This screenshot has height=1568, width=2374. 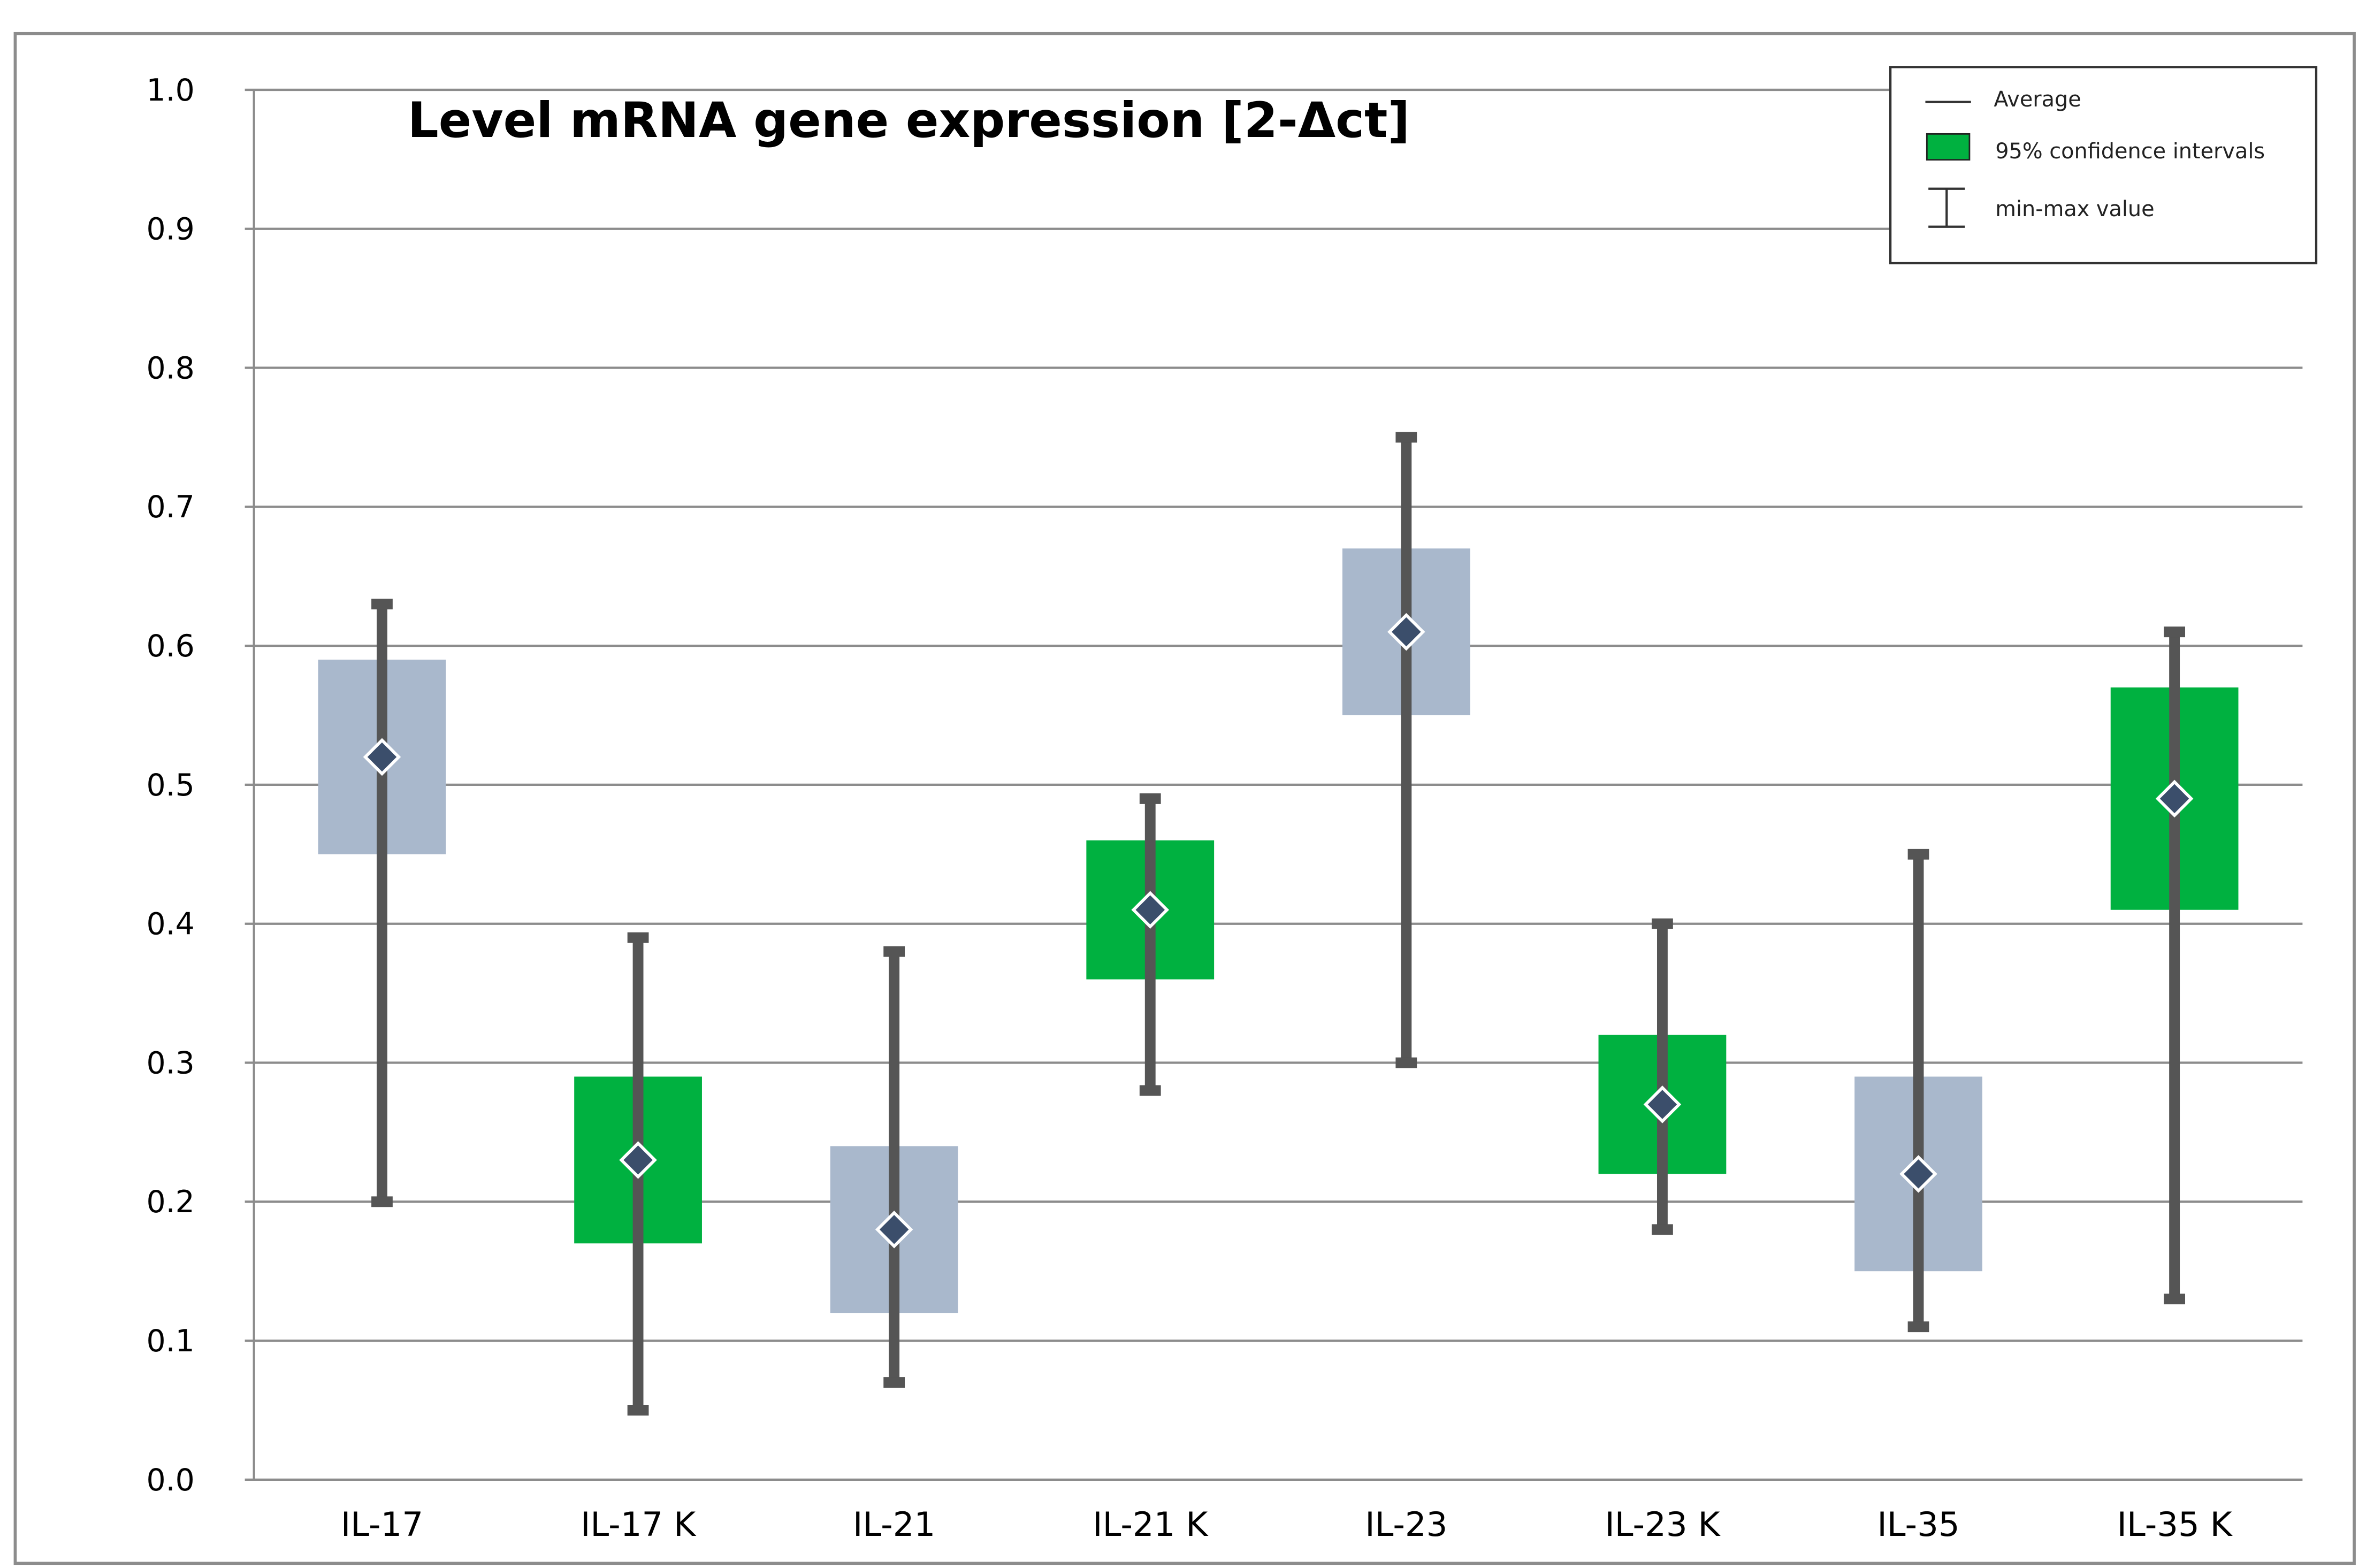 What do you see at coordinates (2037, 99) in the screenshot?
I see `legend-average-label: Average` at bounding box center [2037, 99].